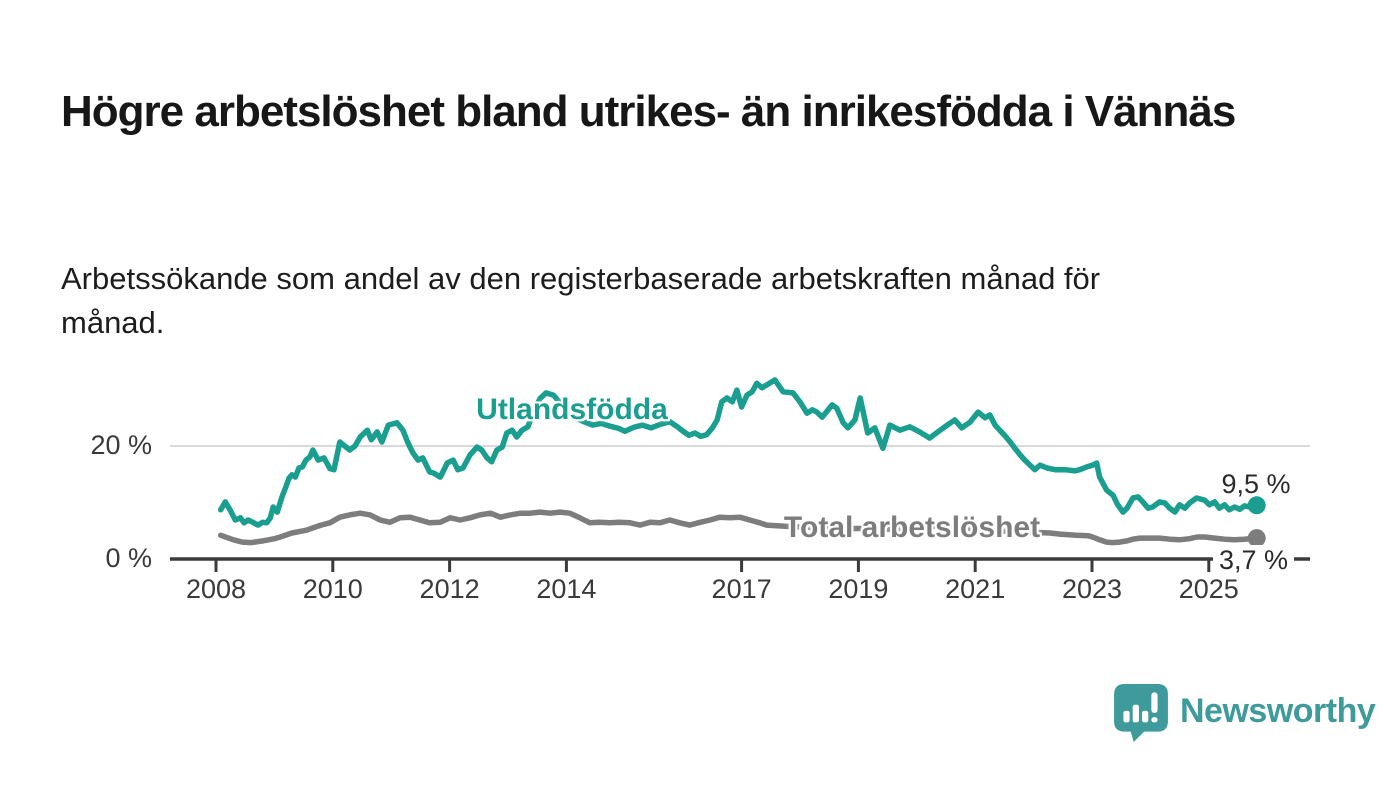 This screenshot has height=794, width=1400. I want to click on series-label-total-arbetsloshet: Total arbetslöshet, so click(912, 527).